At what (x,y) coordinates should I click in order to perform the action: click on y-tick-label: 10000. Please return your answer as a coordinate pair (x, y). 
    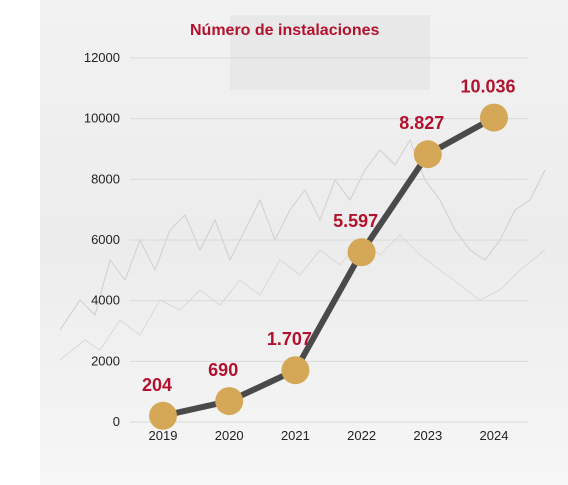
    Looking at the image, I should click on (102, 118).